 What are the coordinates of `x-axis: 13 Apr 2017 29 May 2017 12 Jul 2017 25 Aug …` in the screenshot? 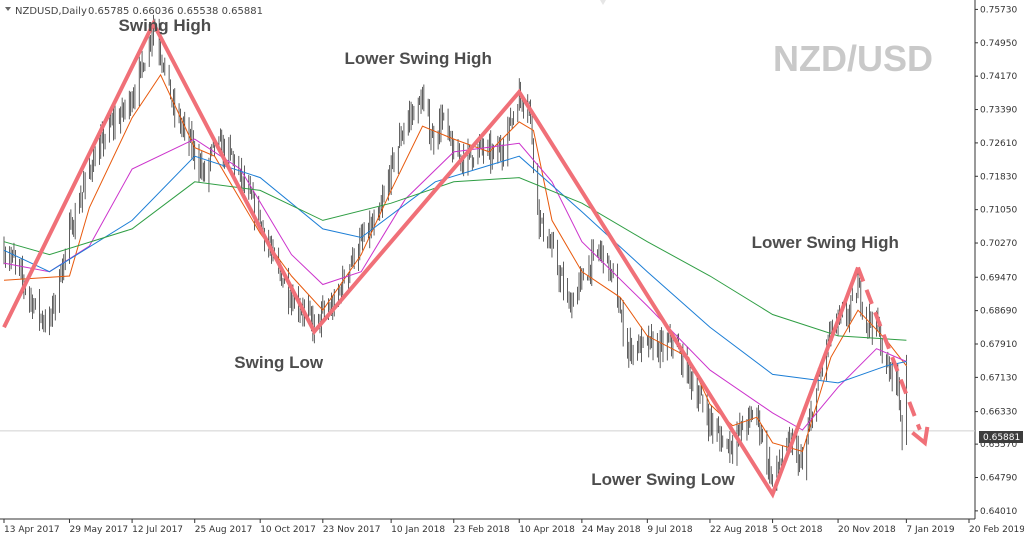 It's located at (513, 527).